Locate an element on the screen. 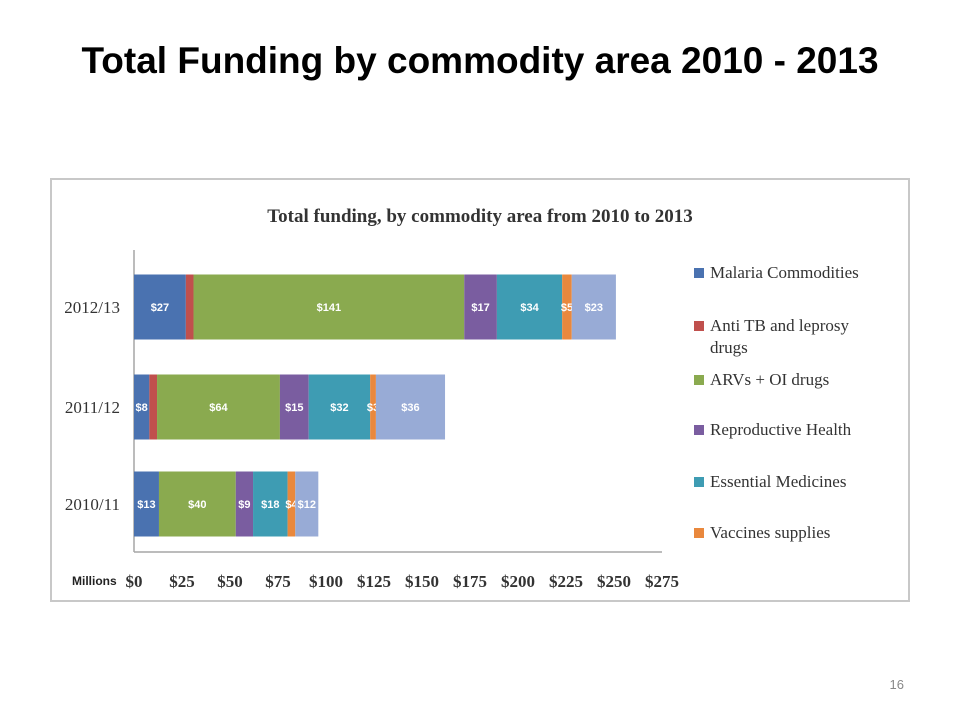  x-tick-label: $250 is located at coordinates (614, 581).